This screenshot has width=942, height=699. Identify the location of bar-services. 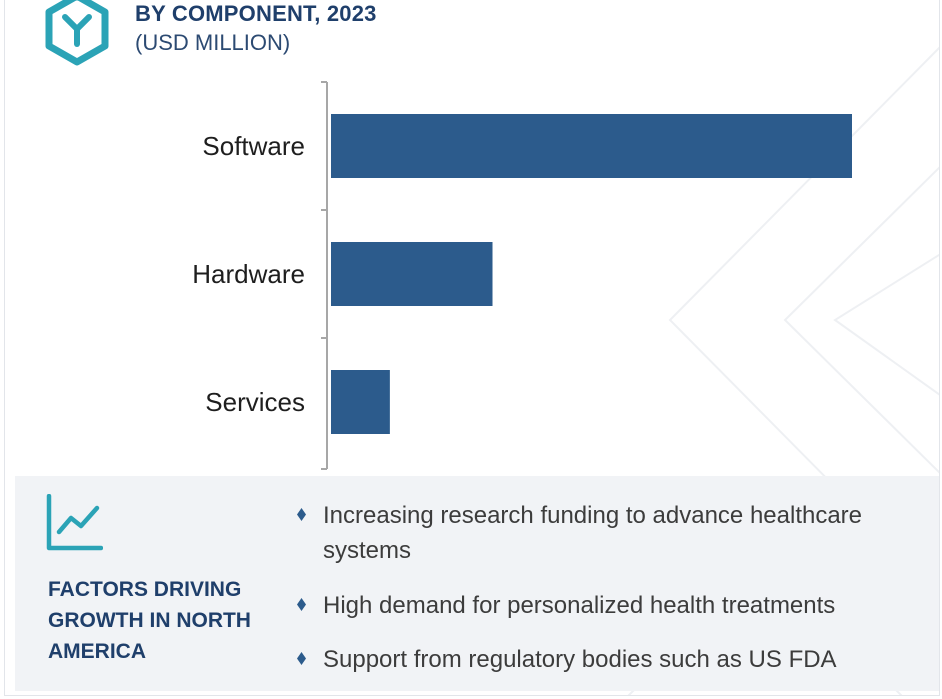
(360, 402).